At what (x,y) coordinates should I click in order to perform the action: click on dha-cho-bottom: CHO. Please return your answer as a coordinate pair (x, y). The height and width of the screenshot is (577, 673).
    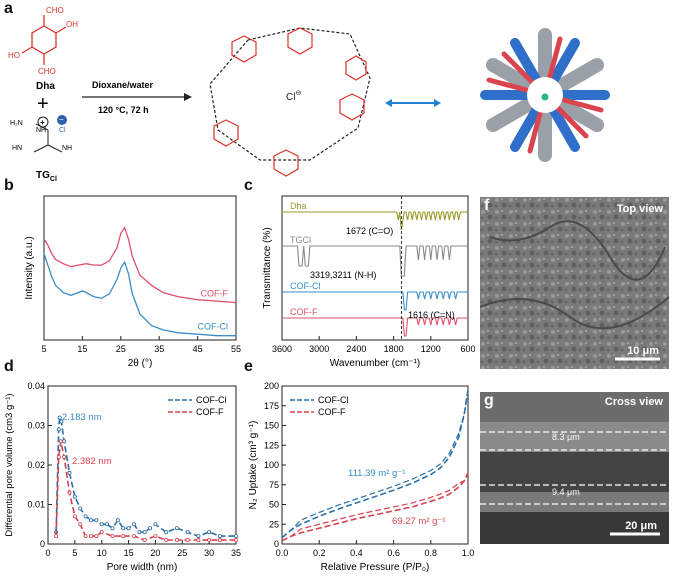
    Looking at the image, I should click on (47, 71).